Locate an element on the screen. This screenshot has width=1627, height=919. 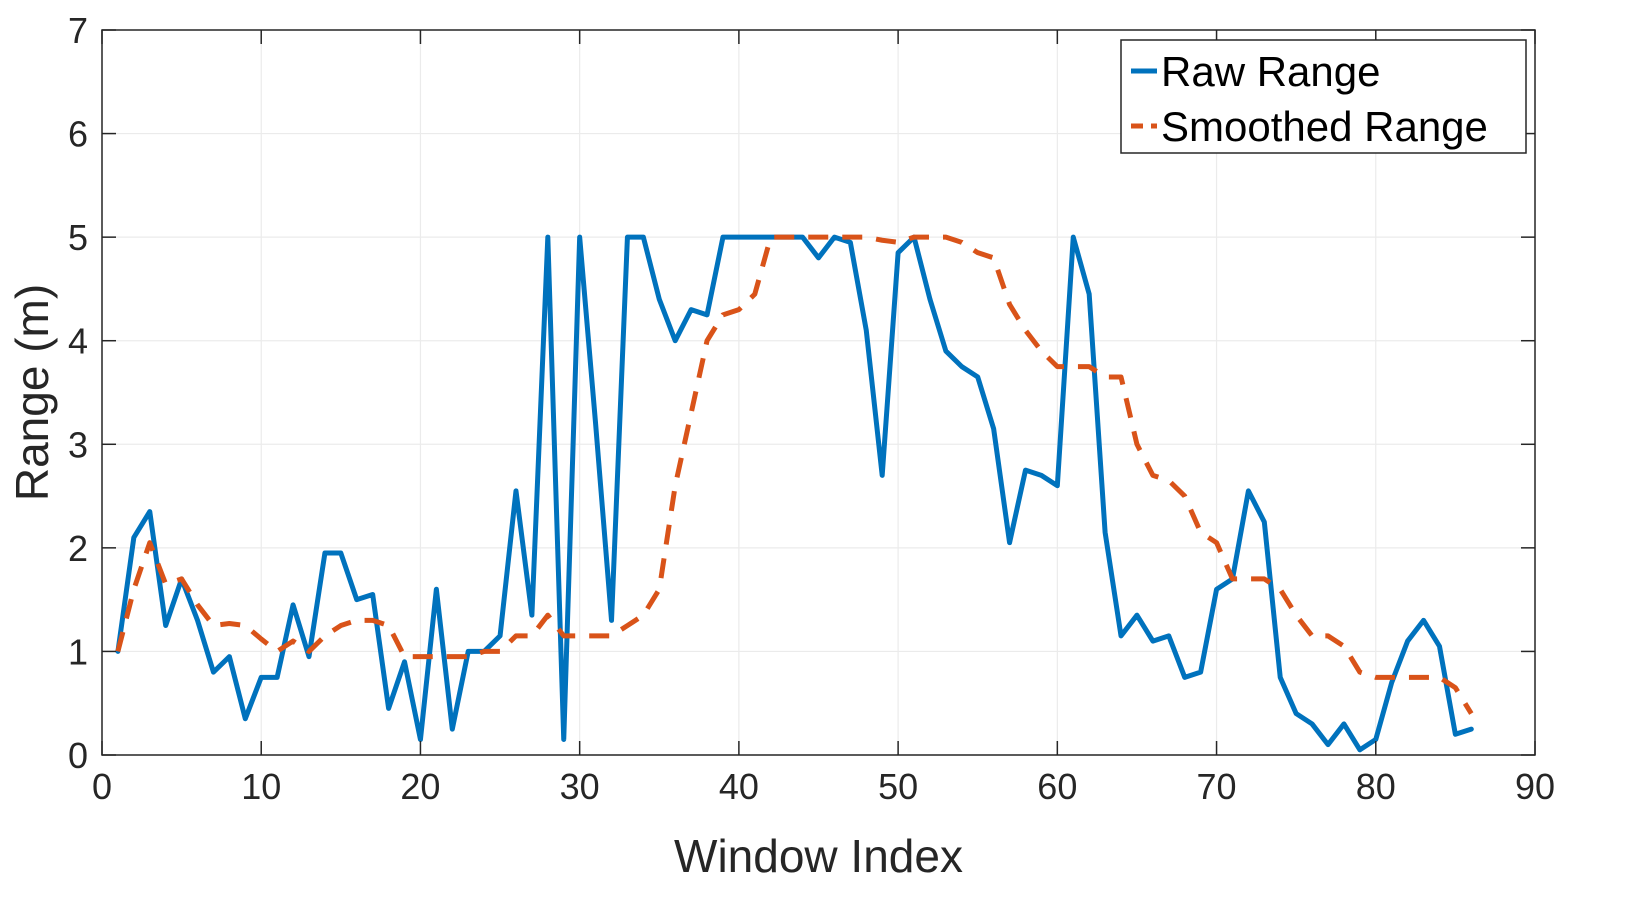
x-tick-label: 50 is located at coordinates (898, 786).